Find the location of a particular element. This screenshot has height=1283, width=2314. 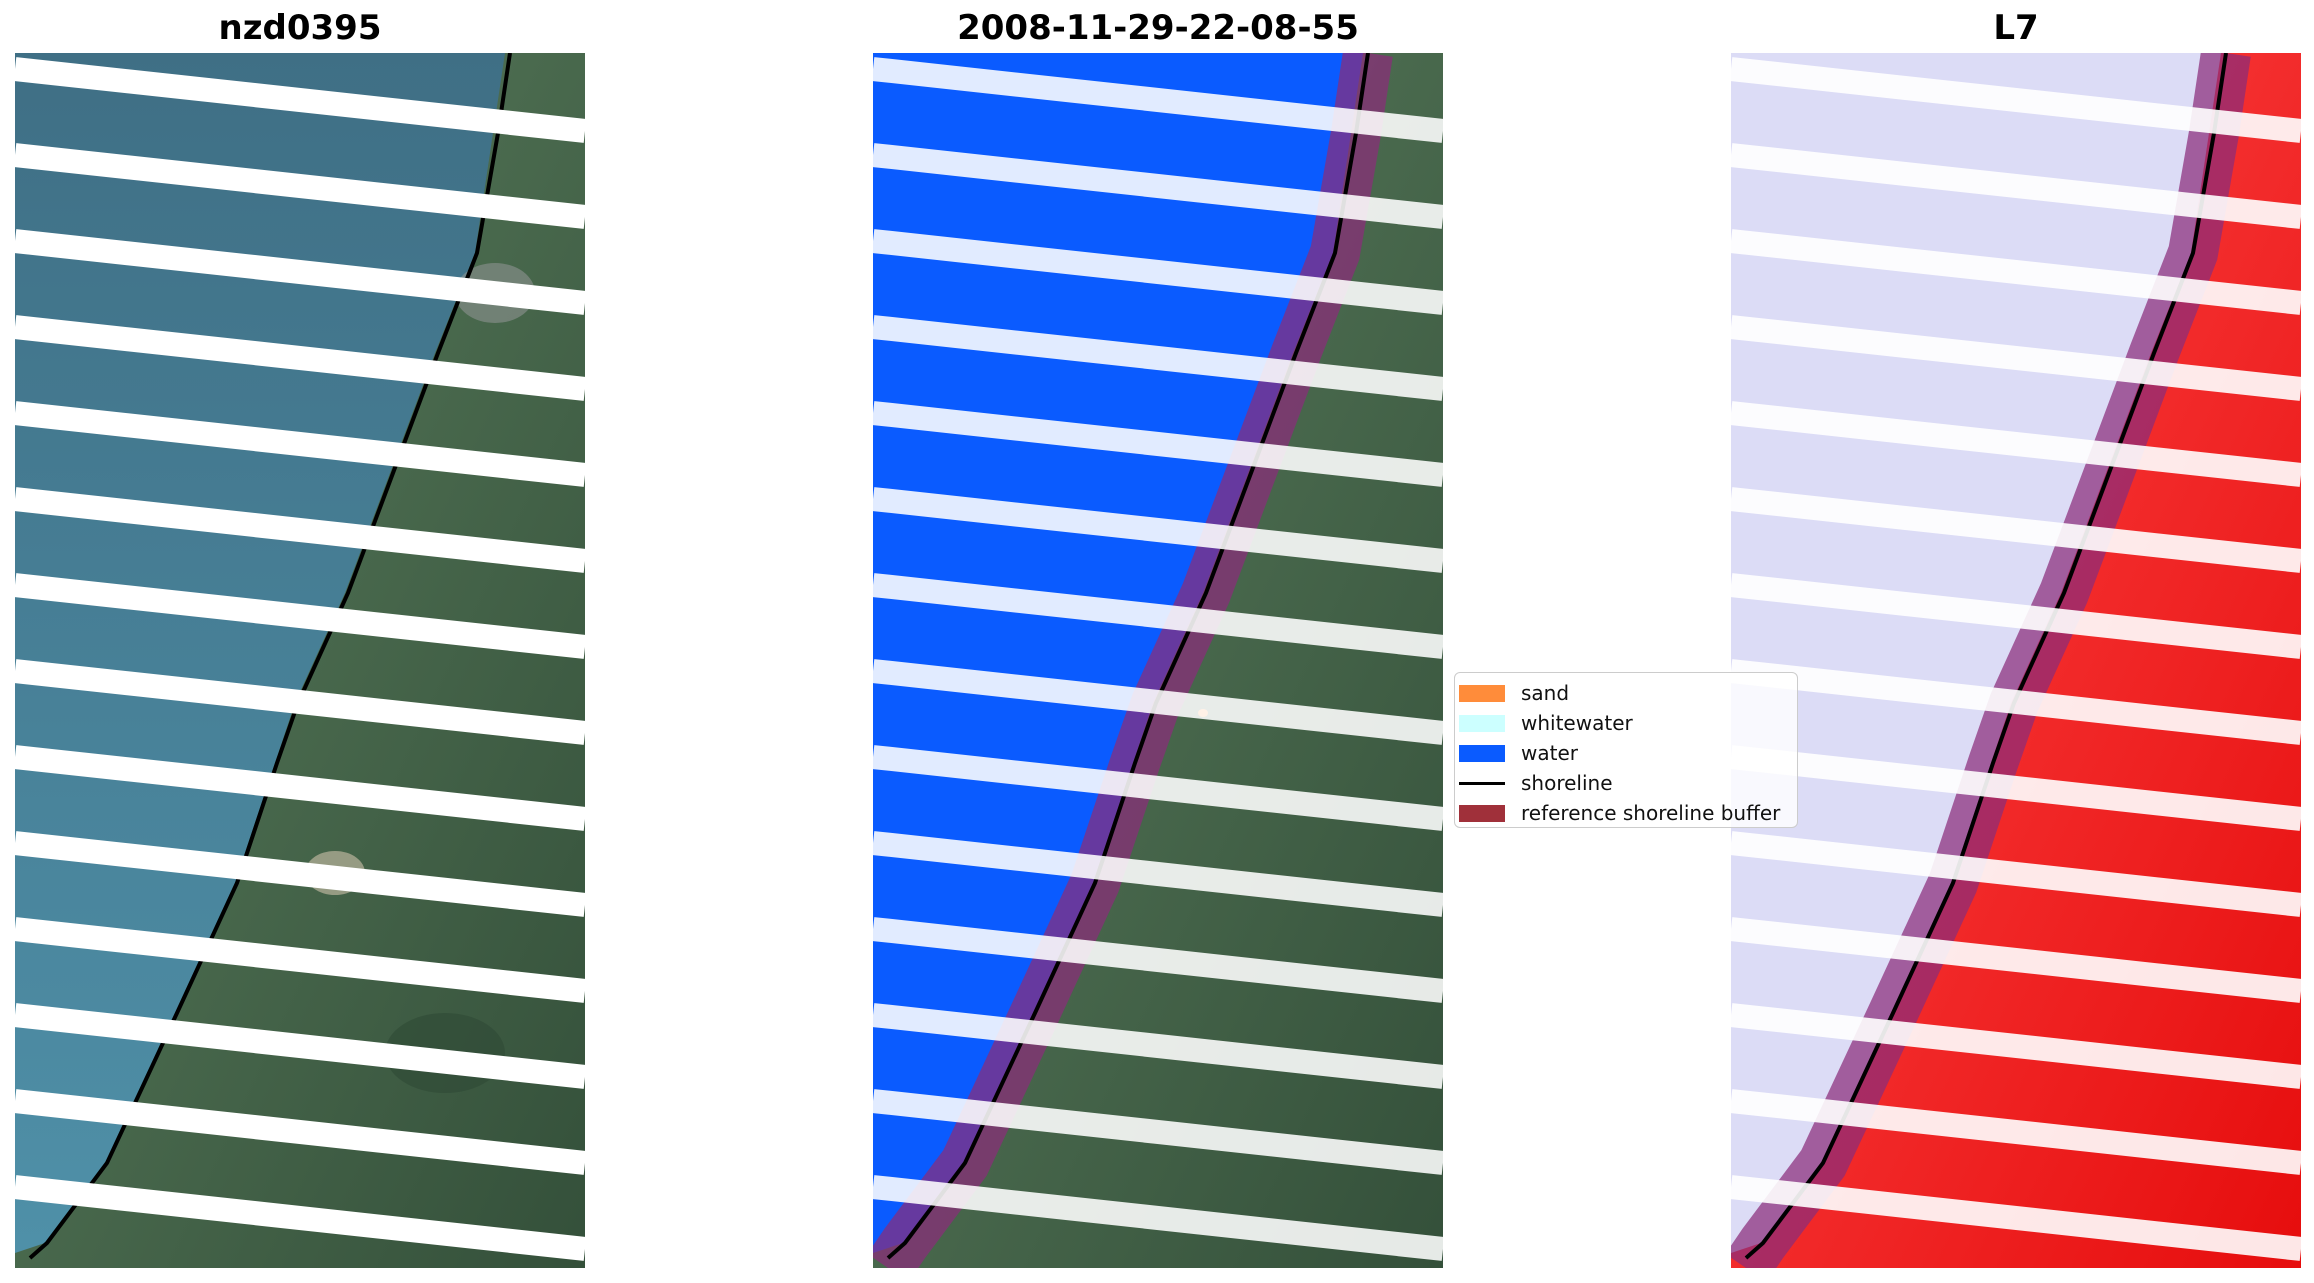

panel-title-index: L7 is located at coordinates (2016, 28).